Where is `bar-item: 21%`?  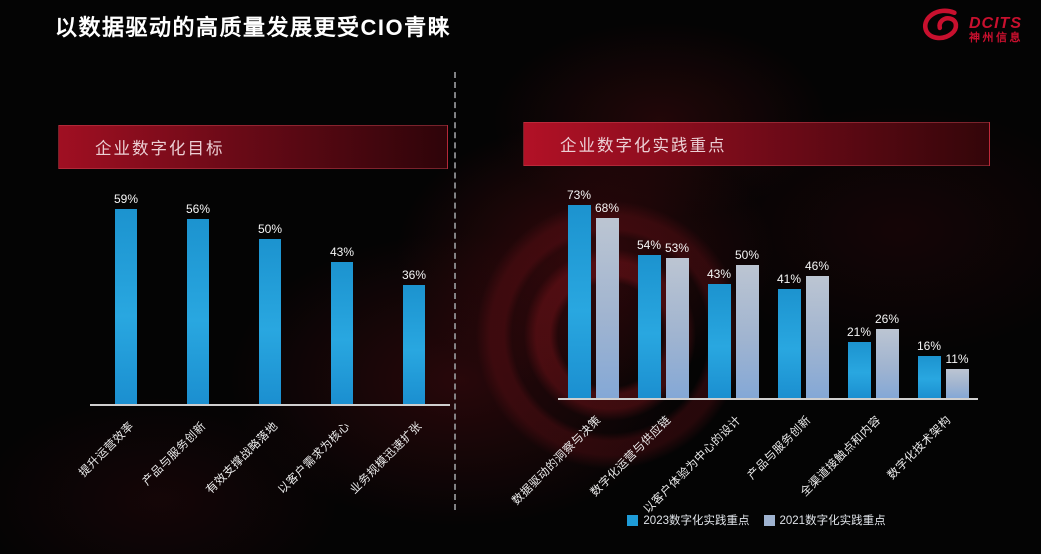 bar-item: 21% is located at coordinates (859, 361).